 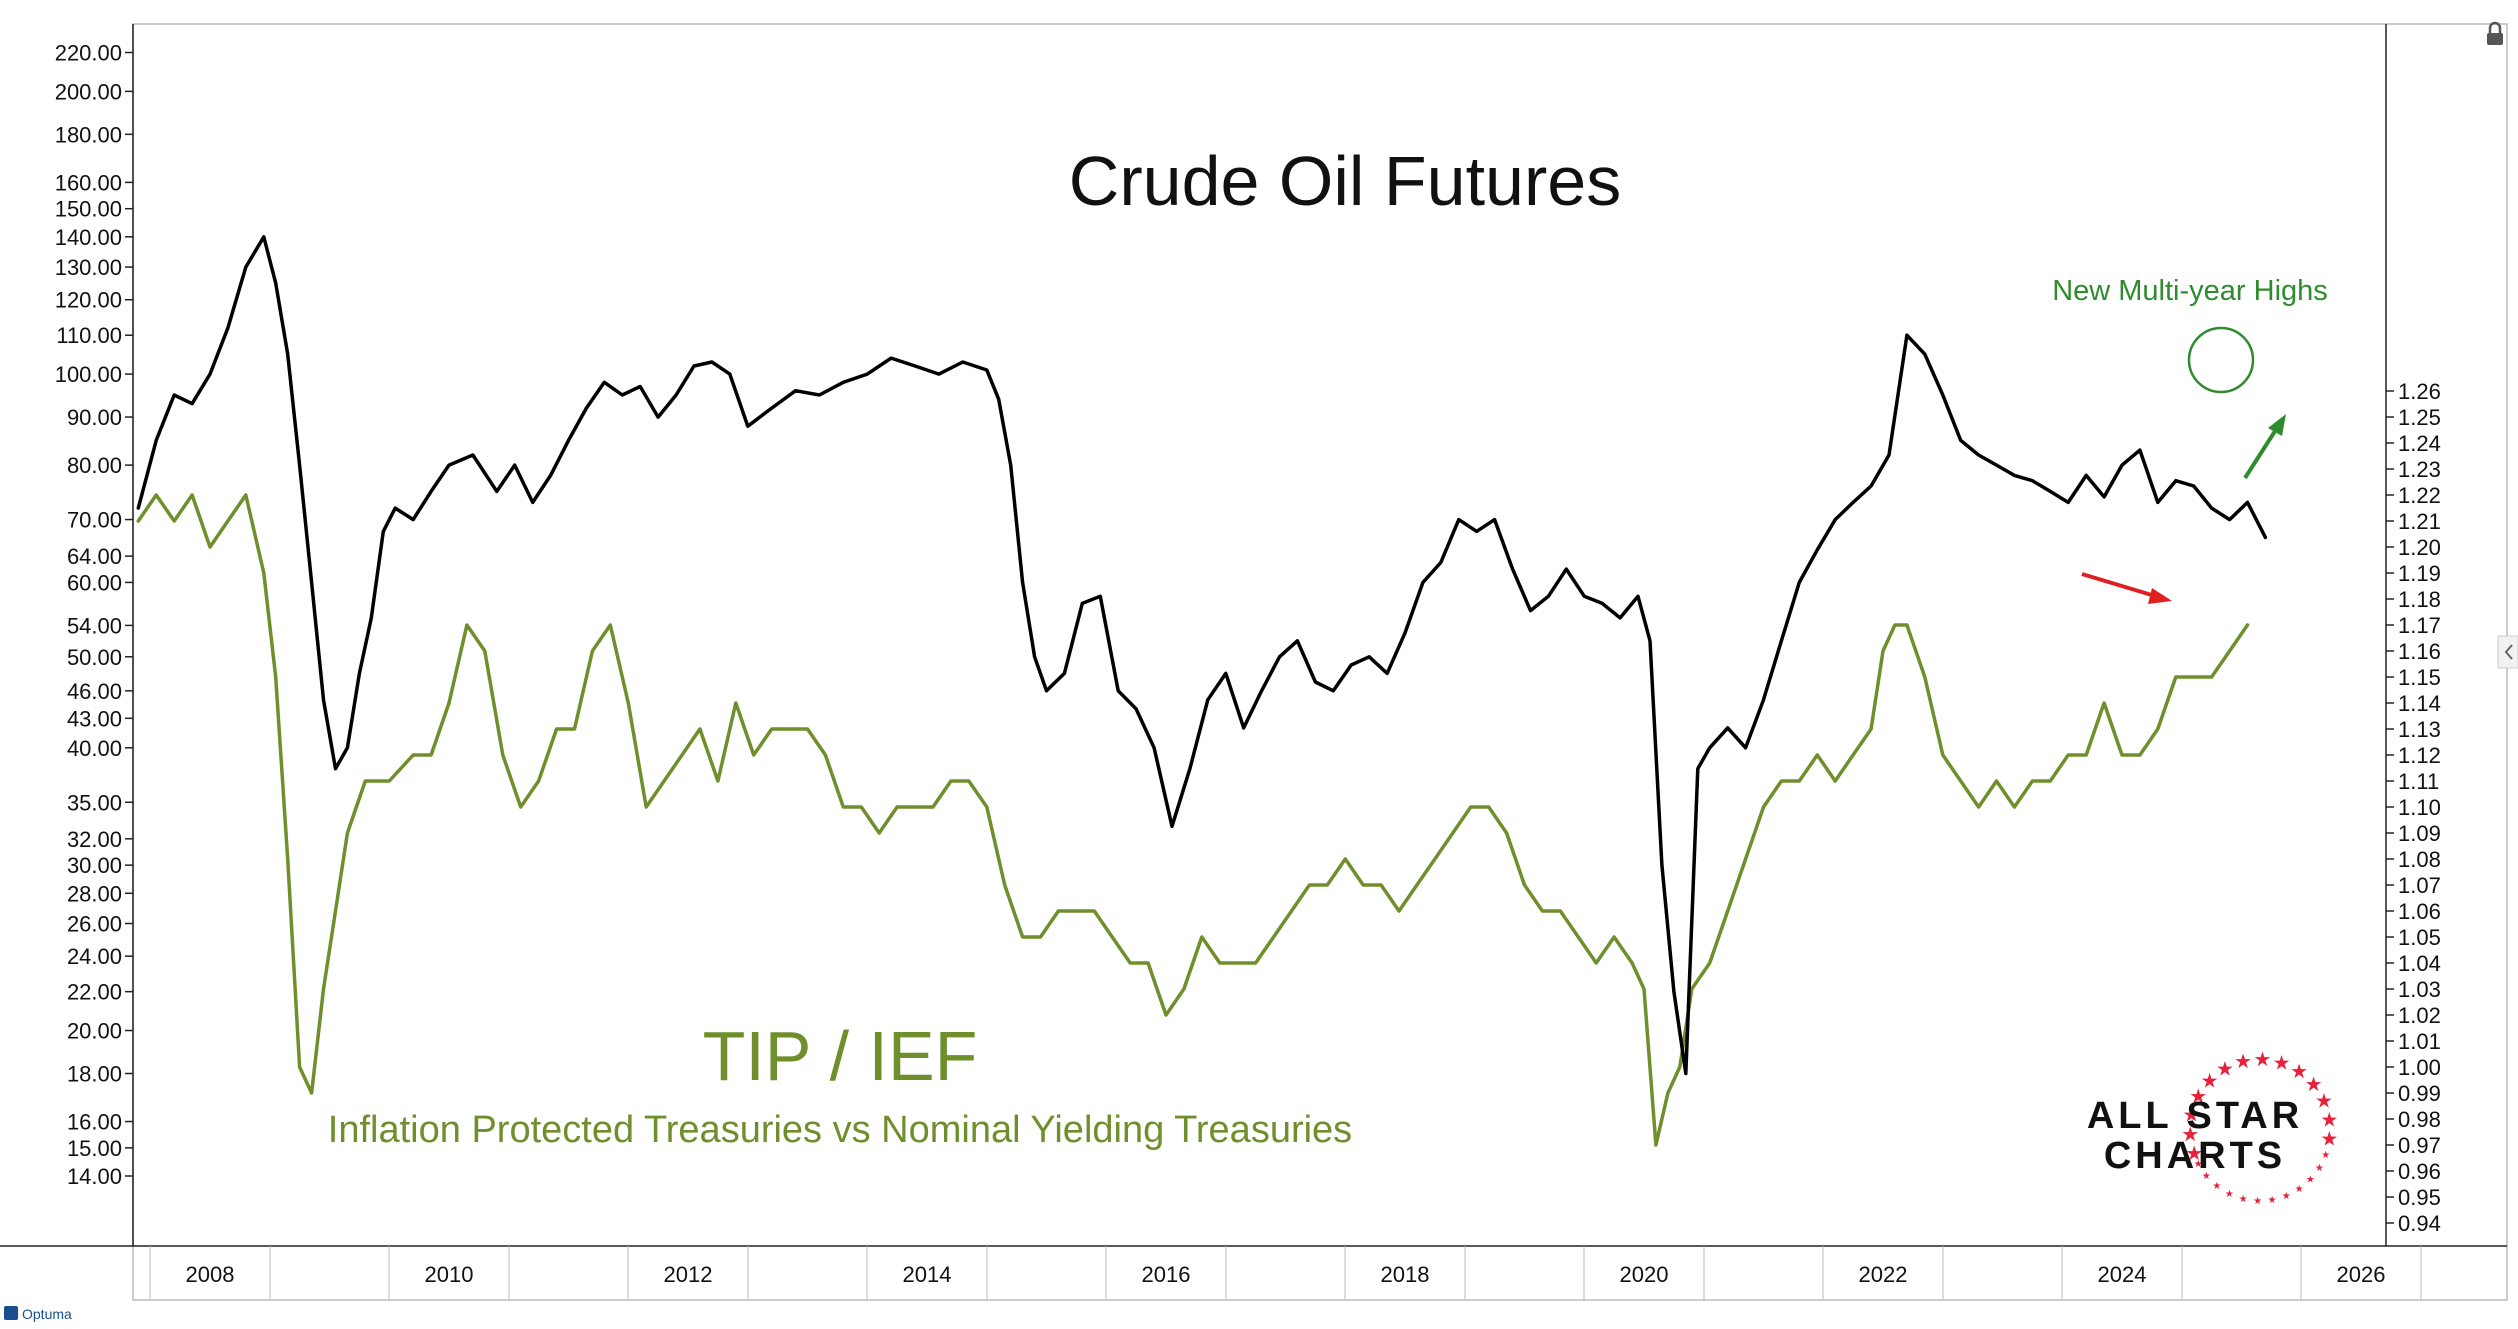 What do you see at coordinates (2507, 652) in the screenshot?
I see `chevron-left-icon` at bounding box center [2507, 652].